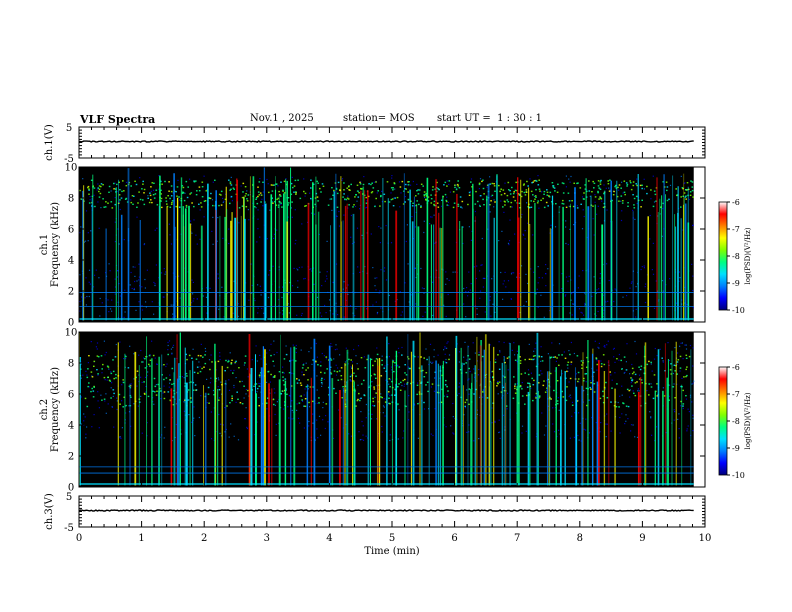 The height and width of the screenshot is (612, 792). Describe the element at coordinates (748, 255) in the screenshot. I see `s1-colorbar-label: log(PSD)(V²/Hz)` at that location.